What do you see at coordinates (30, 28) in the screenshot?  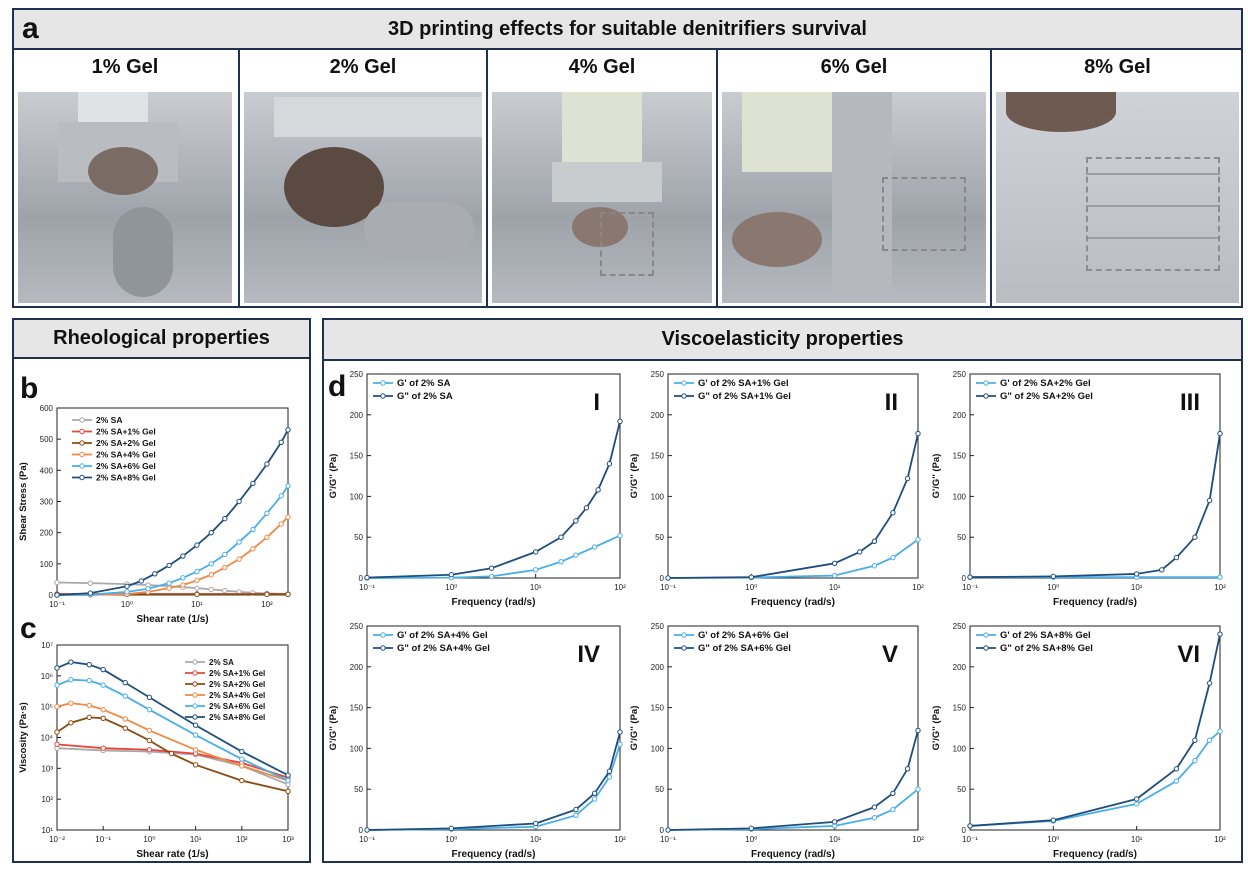 I see `panel-a-letter: a` at bounding box center [30, 28].